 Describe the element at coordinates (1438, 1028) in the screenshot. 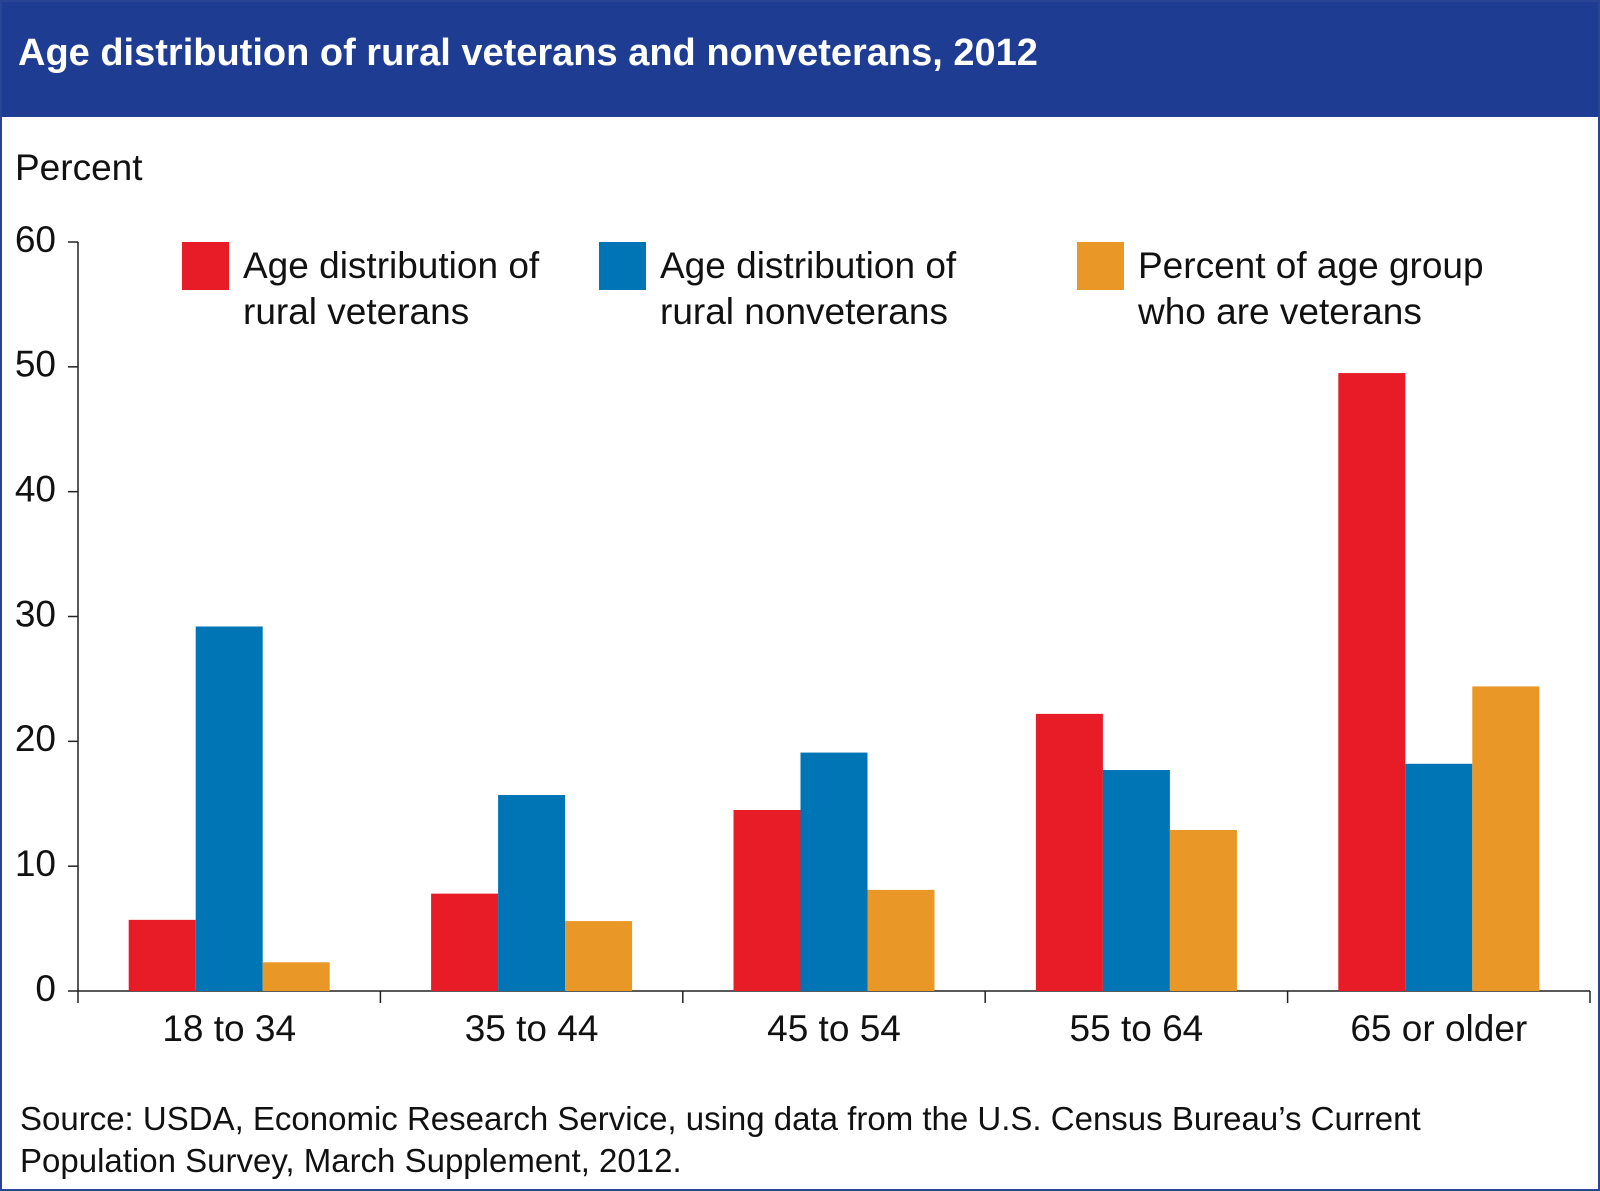

I see `x-tick-label: 65 or older` at that location.